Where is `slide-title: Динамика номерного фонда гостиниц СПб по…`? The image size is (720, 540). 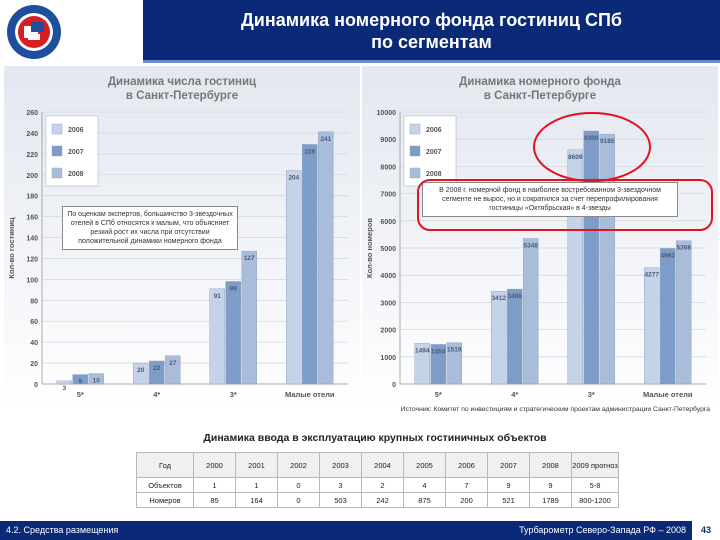
slide-title: Динамика номерного фонда гостиниц СПб по… is located at coordinates (431, 30).